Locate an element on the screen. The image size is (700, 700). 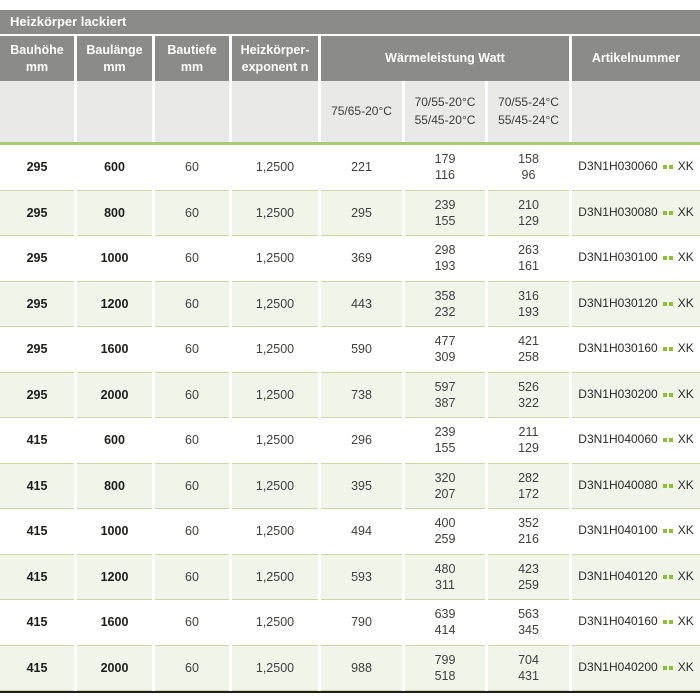
watt-75-65-cell: 296 is located at coordinates (361, 441).